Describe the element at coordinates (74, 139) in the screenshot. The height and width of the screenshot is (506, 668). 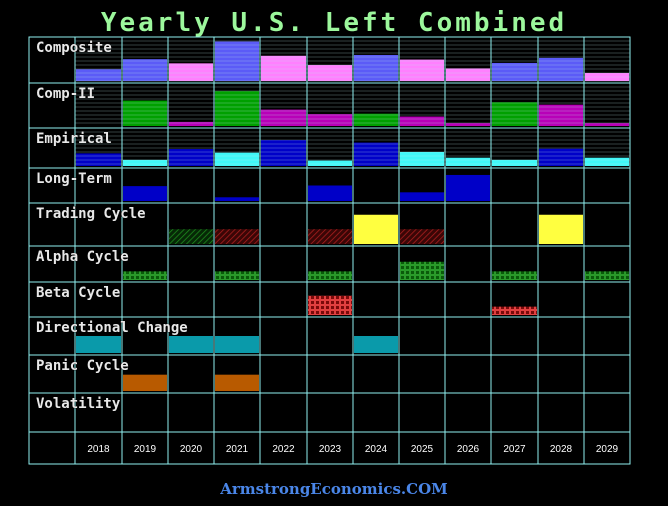
I see `row-label-empirical: Empirical` at that location.